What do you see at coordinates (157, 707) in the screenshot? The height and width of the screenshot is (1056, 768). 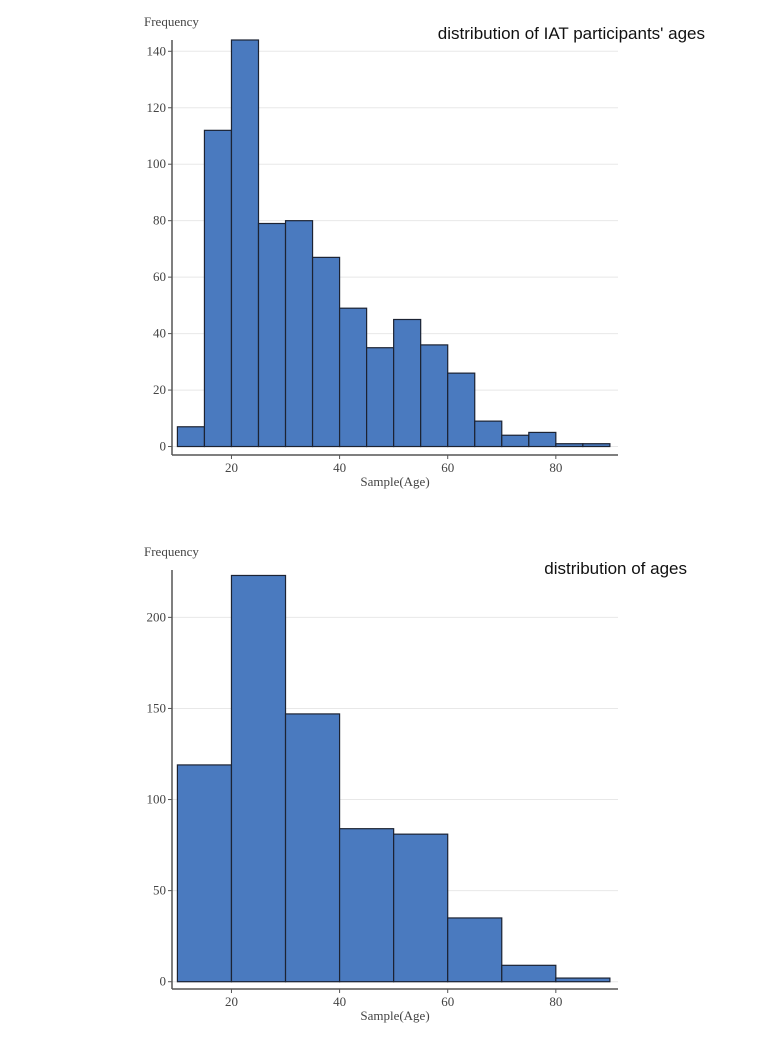 I see `y-tick-label: 150` at bounding box center [157, 707].